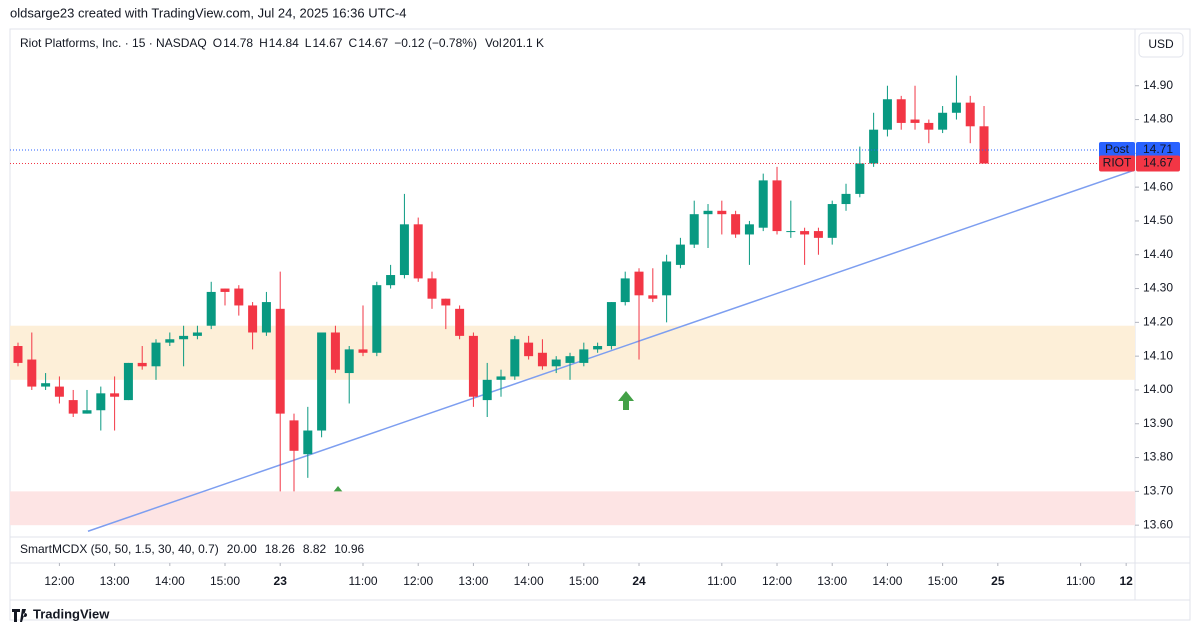 Image resolution: width=1200 pixels, height=633 pixels. What do you see at coordinates (1158, 119) in the screenshot?
I see `y-tick-label: 14.80` at bounding box center [1158, 119].